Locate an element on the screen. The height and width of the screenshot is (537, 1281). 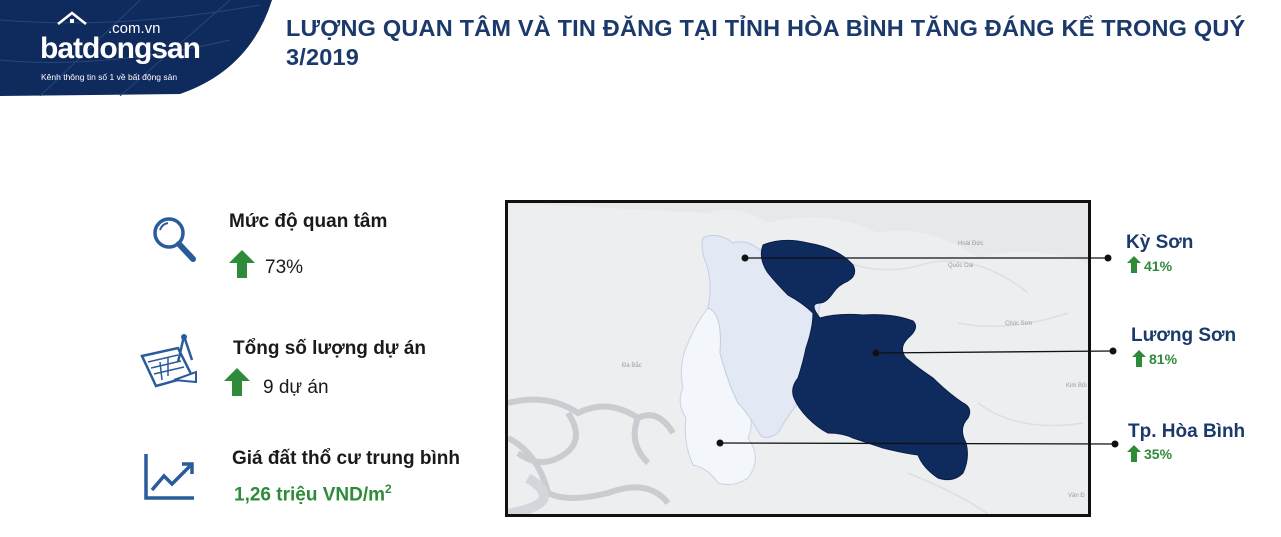
metric-land-price-label: Giá đất thổ cư trung bình is located at coordinates (346, 458).